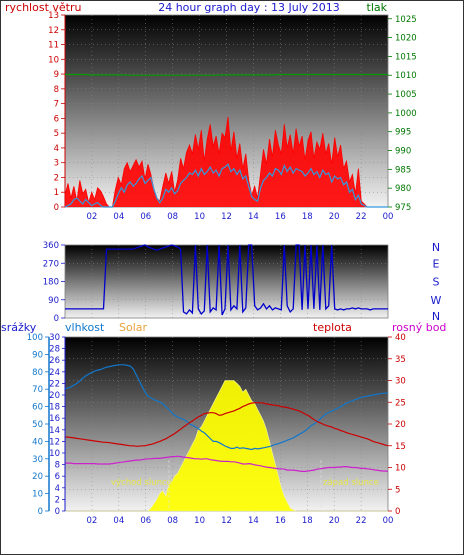  What do you see at coordinates (332, 327) in the screenshot?
I see `temperature-label: teplota` at bounding box center [332, 327].